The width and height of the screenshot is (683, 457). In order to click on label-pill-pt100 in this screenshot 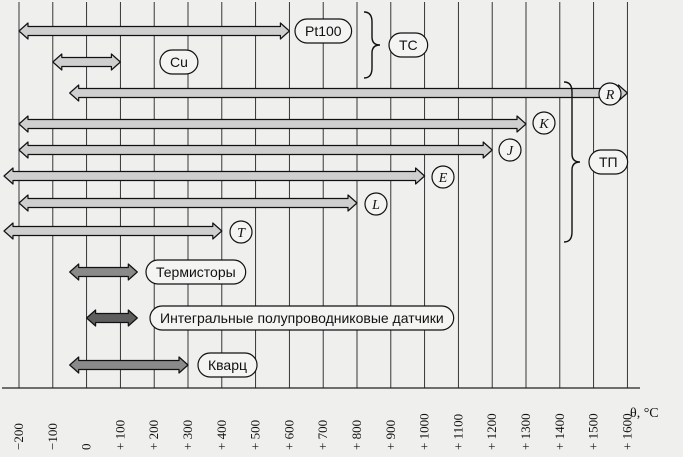, I will do `click(323, 31)`.